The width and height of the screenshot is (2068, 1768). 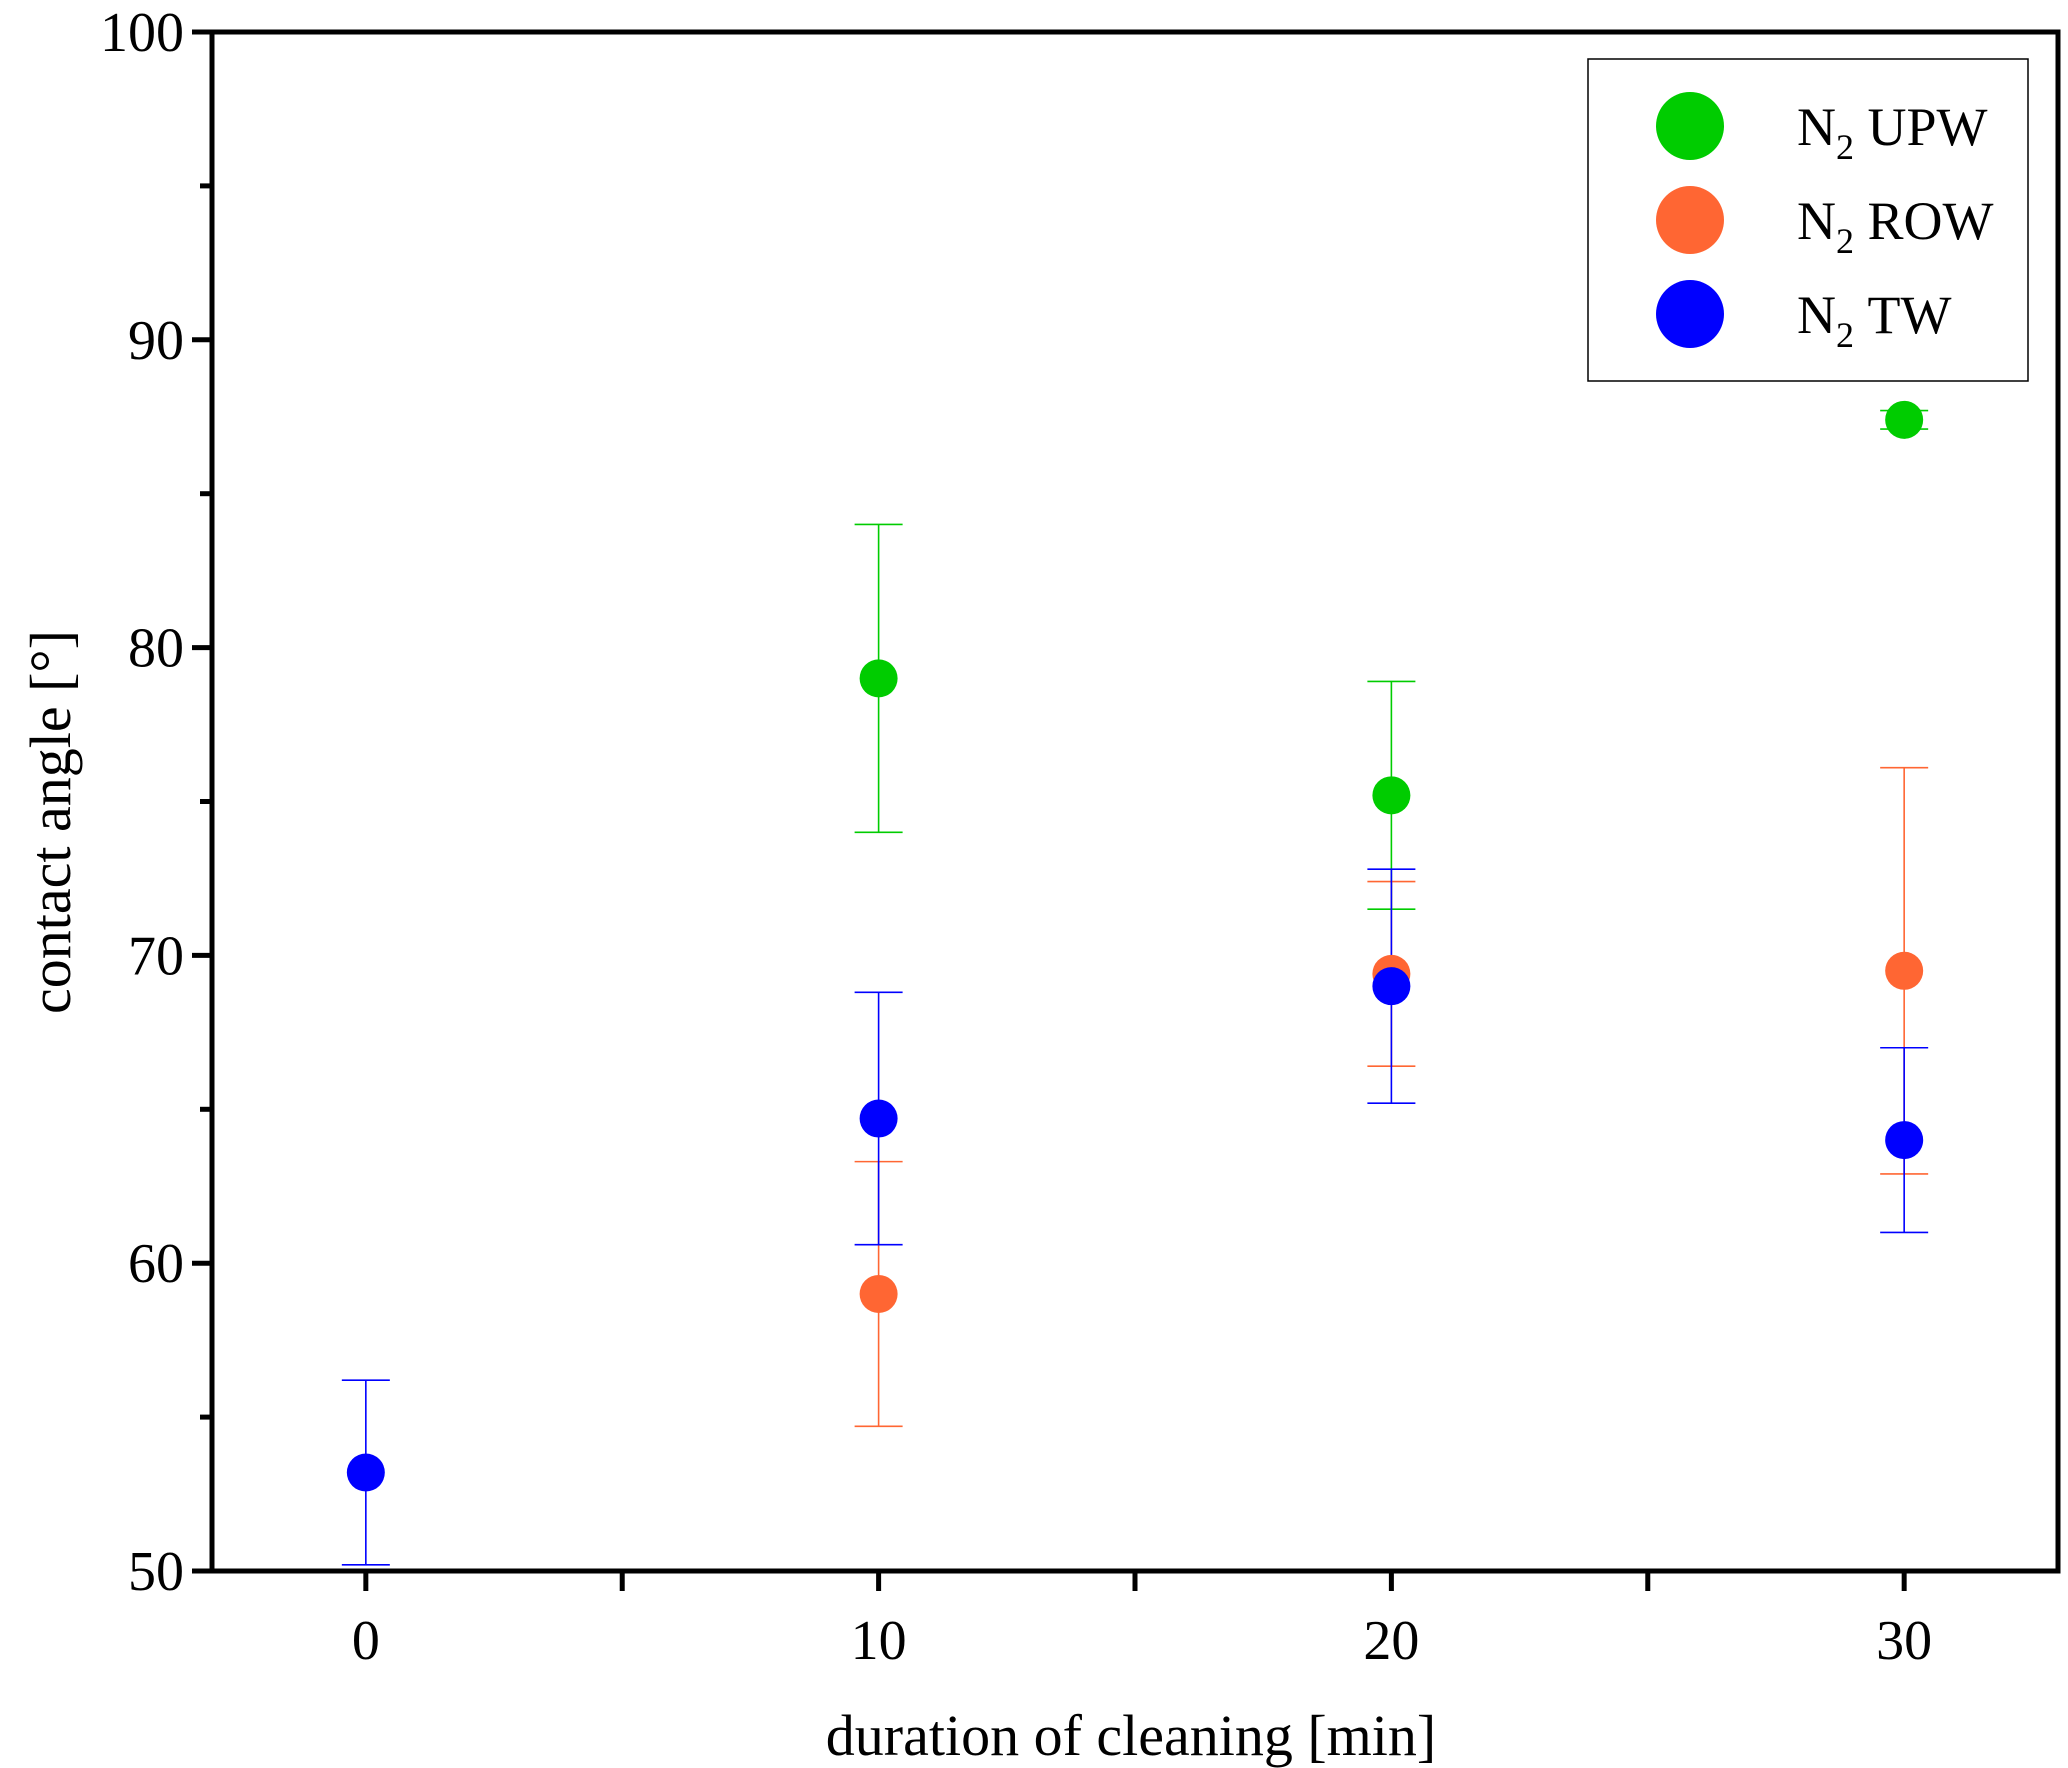 I want to click on y-tick-label: 60, so click(x=156, y=1264).